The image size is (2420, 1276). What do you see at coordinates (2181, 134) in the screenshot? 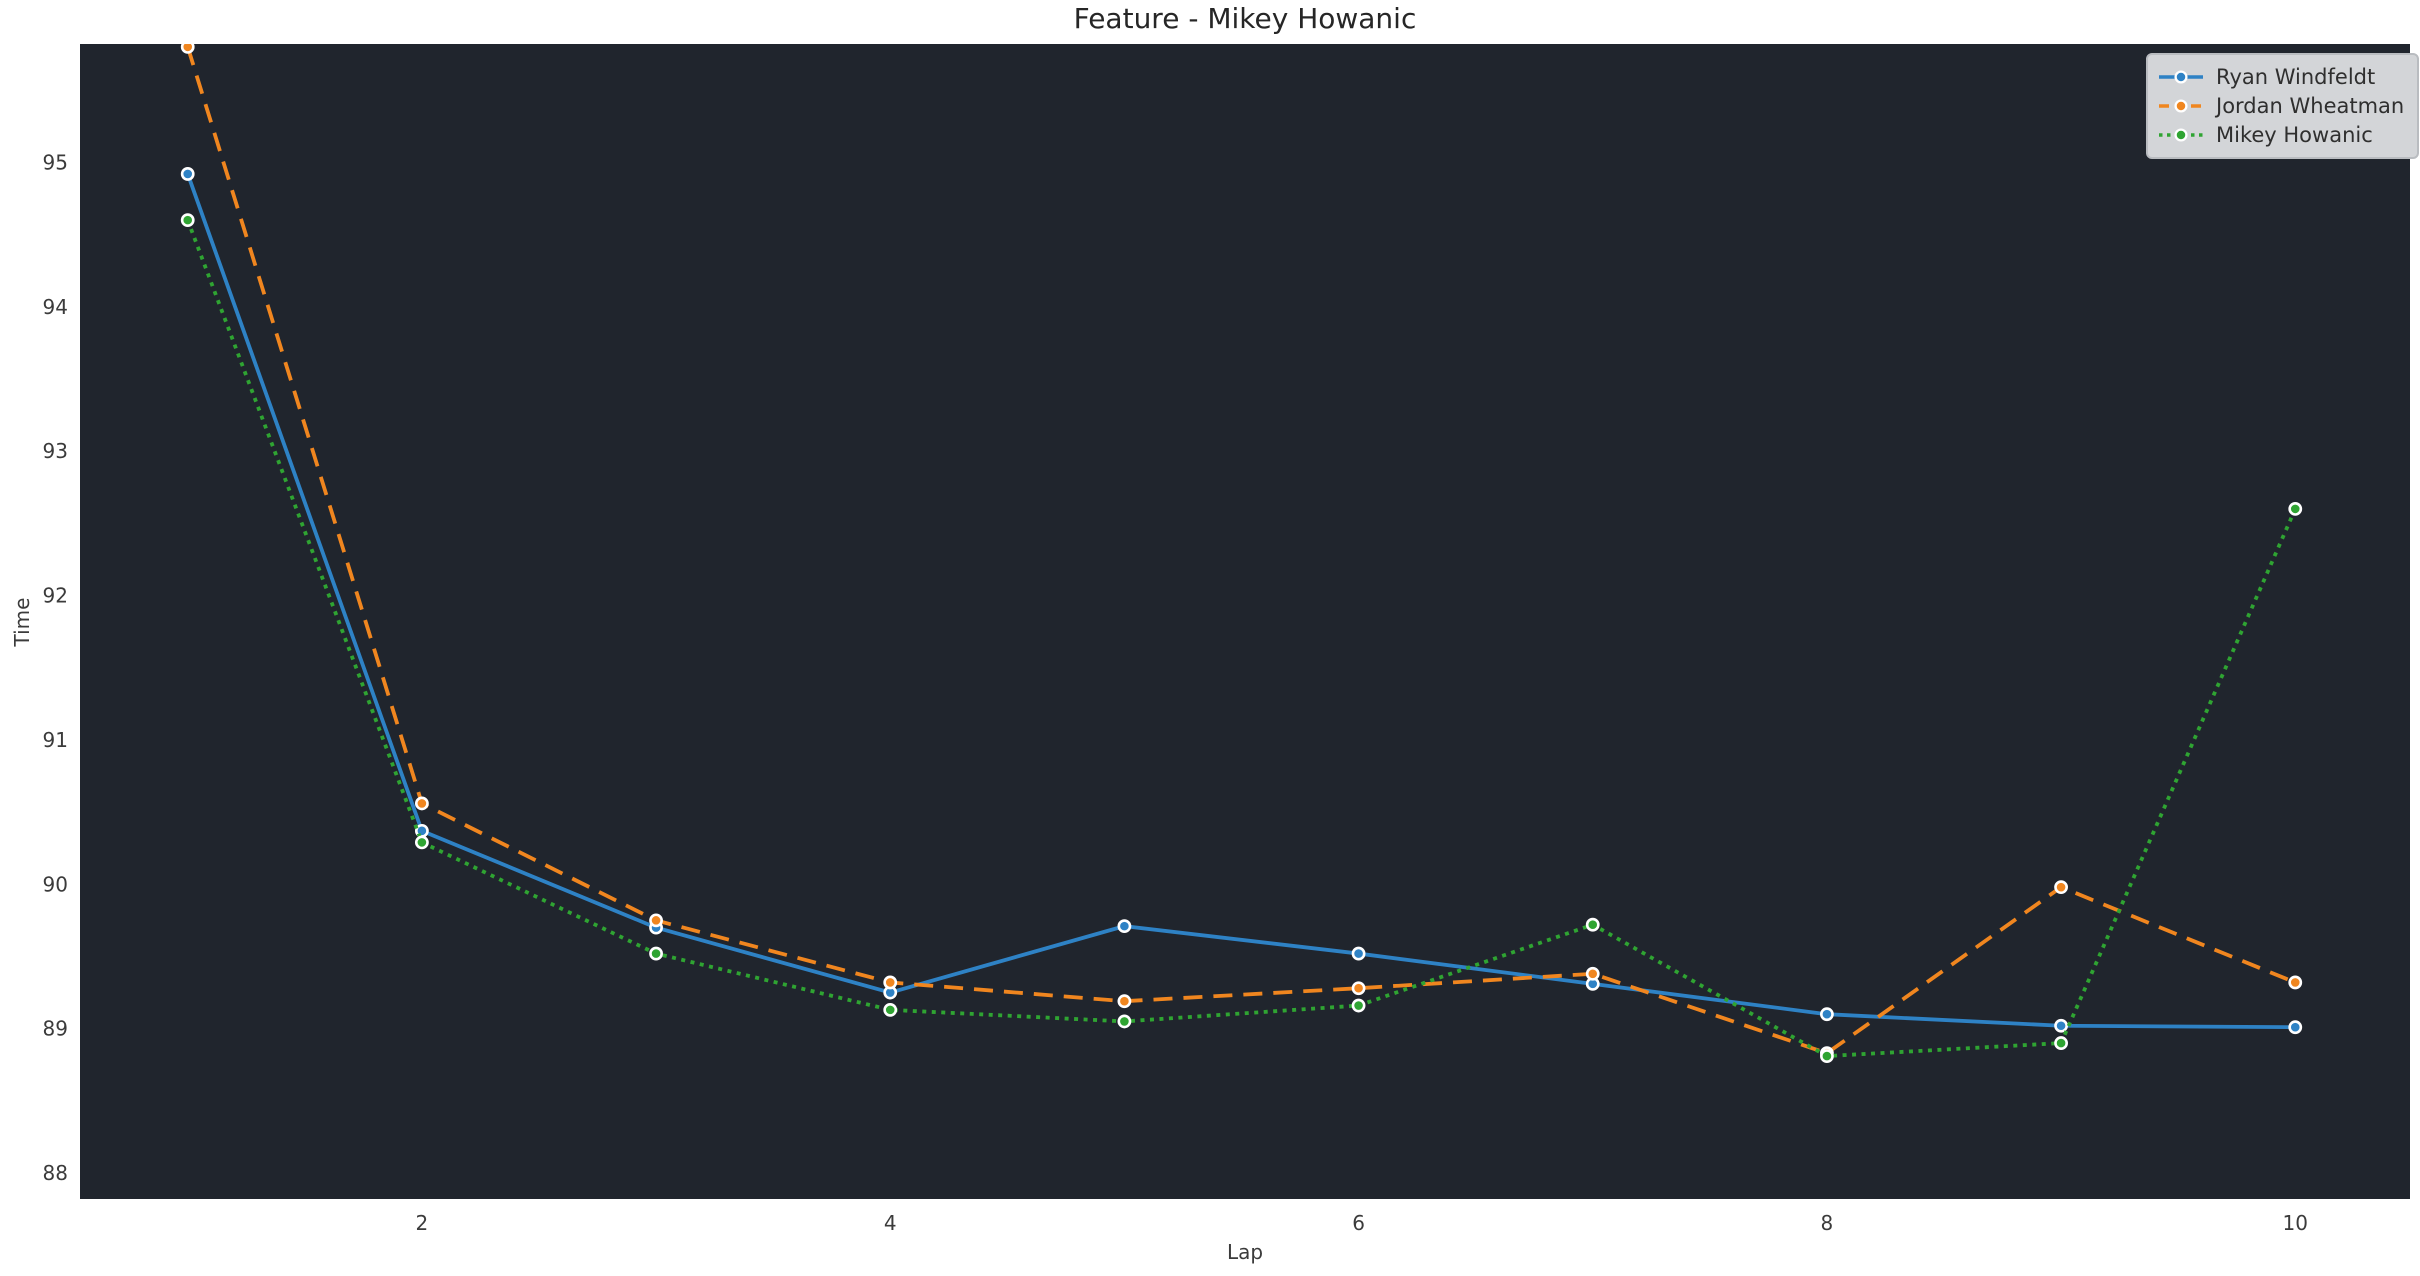
I see `legend-swatch-dotted-line-icon` at bounding box center [2181, 134].